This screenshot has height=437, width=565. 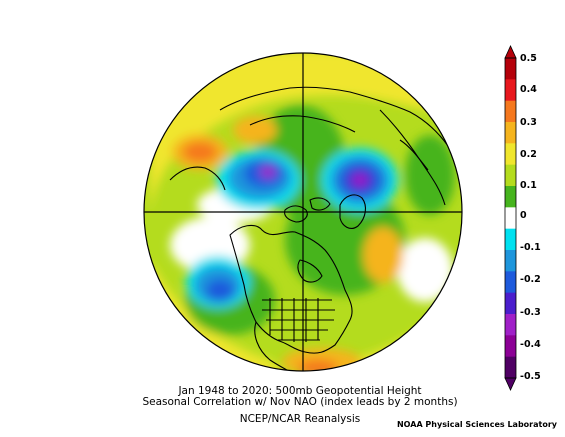 I want to click on colorbar-tick-label: 0.2, so click(x=528, y=154).